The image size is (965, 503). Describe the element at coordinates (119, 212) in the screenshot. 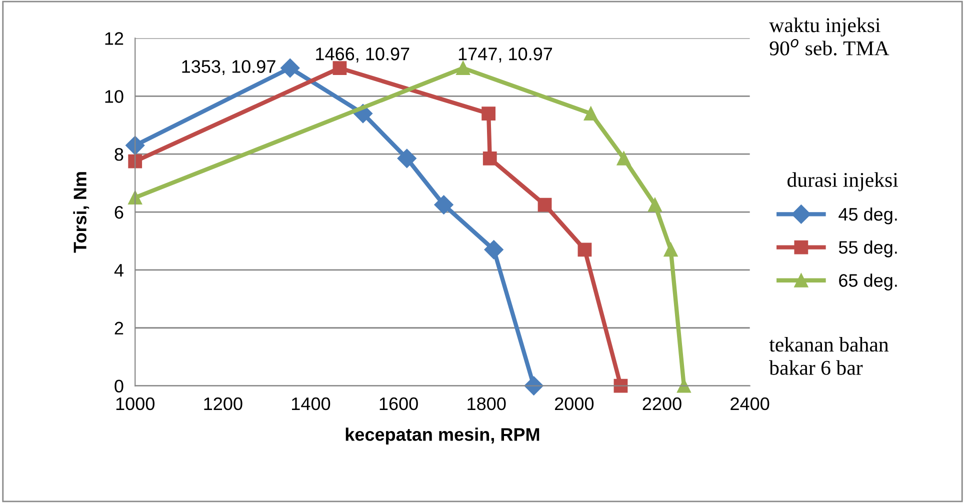

I see `y-tick-label: 6` at that location.